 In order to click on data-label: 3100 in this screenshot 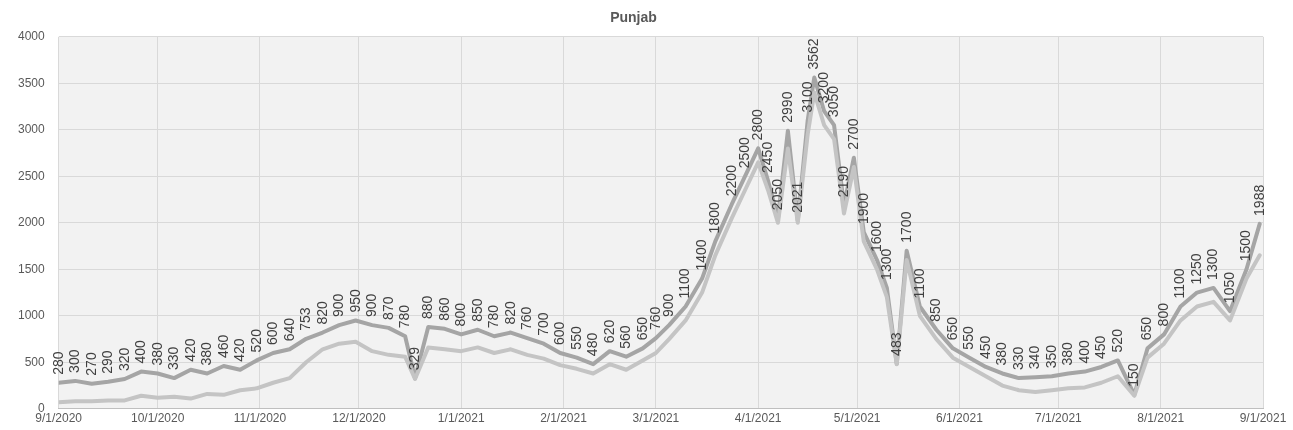, I will do `click(806, 97)`.